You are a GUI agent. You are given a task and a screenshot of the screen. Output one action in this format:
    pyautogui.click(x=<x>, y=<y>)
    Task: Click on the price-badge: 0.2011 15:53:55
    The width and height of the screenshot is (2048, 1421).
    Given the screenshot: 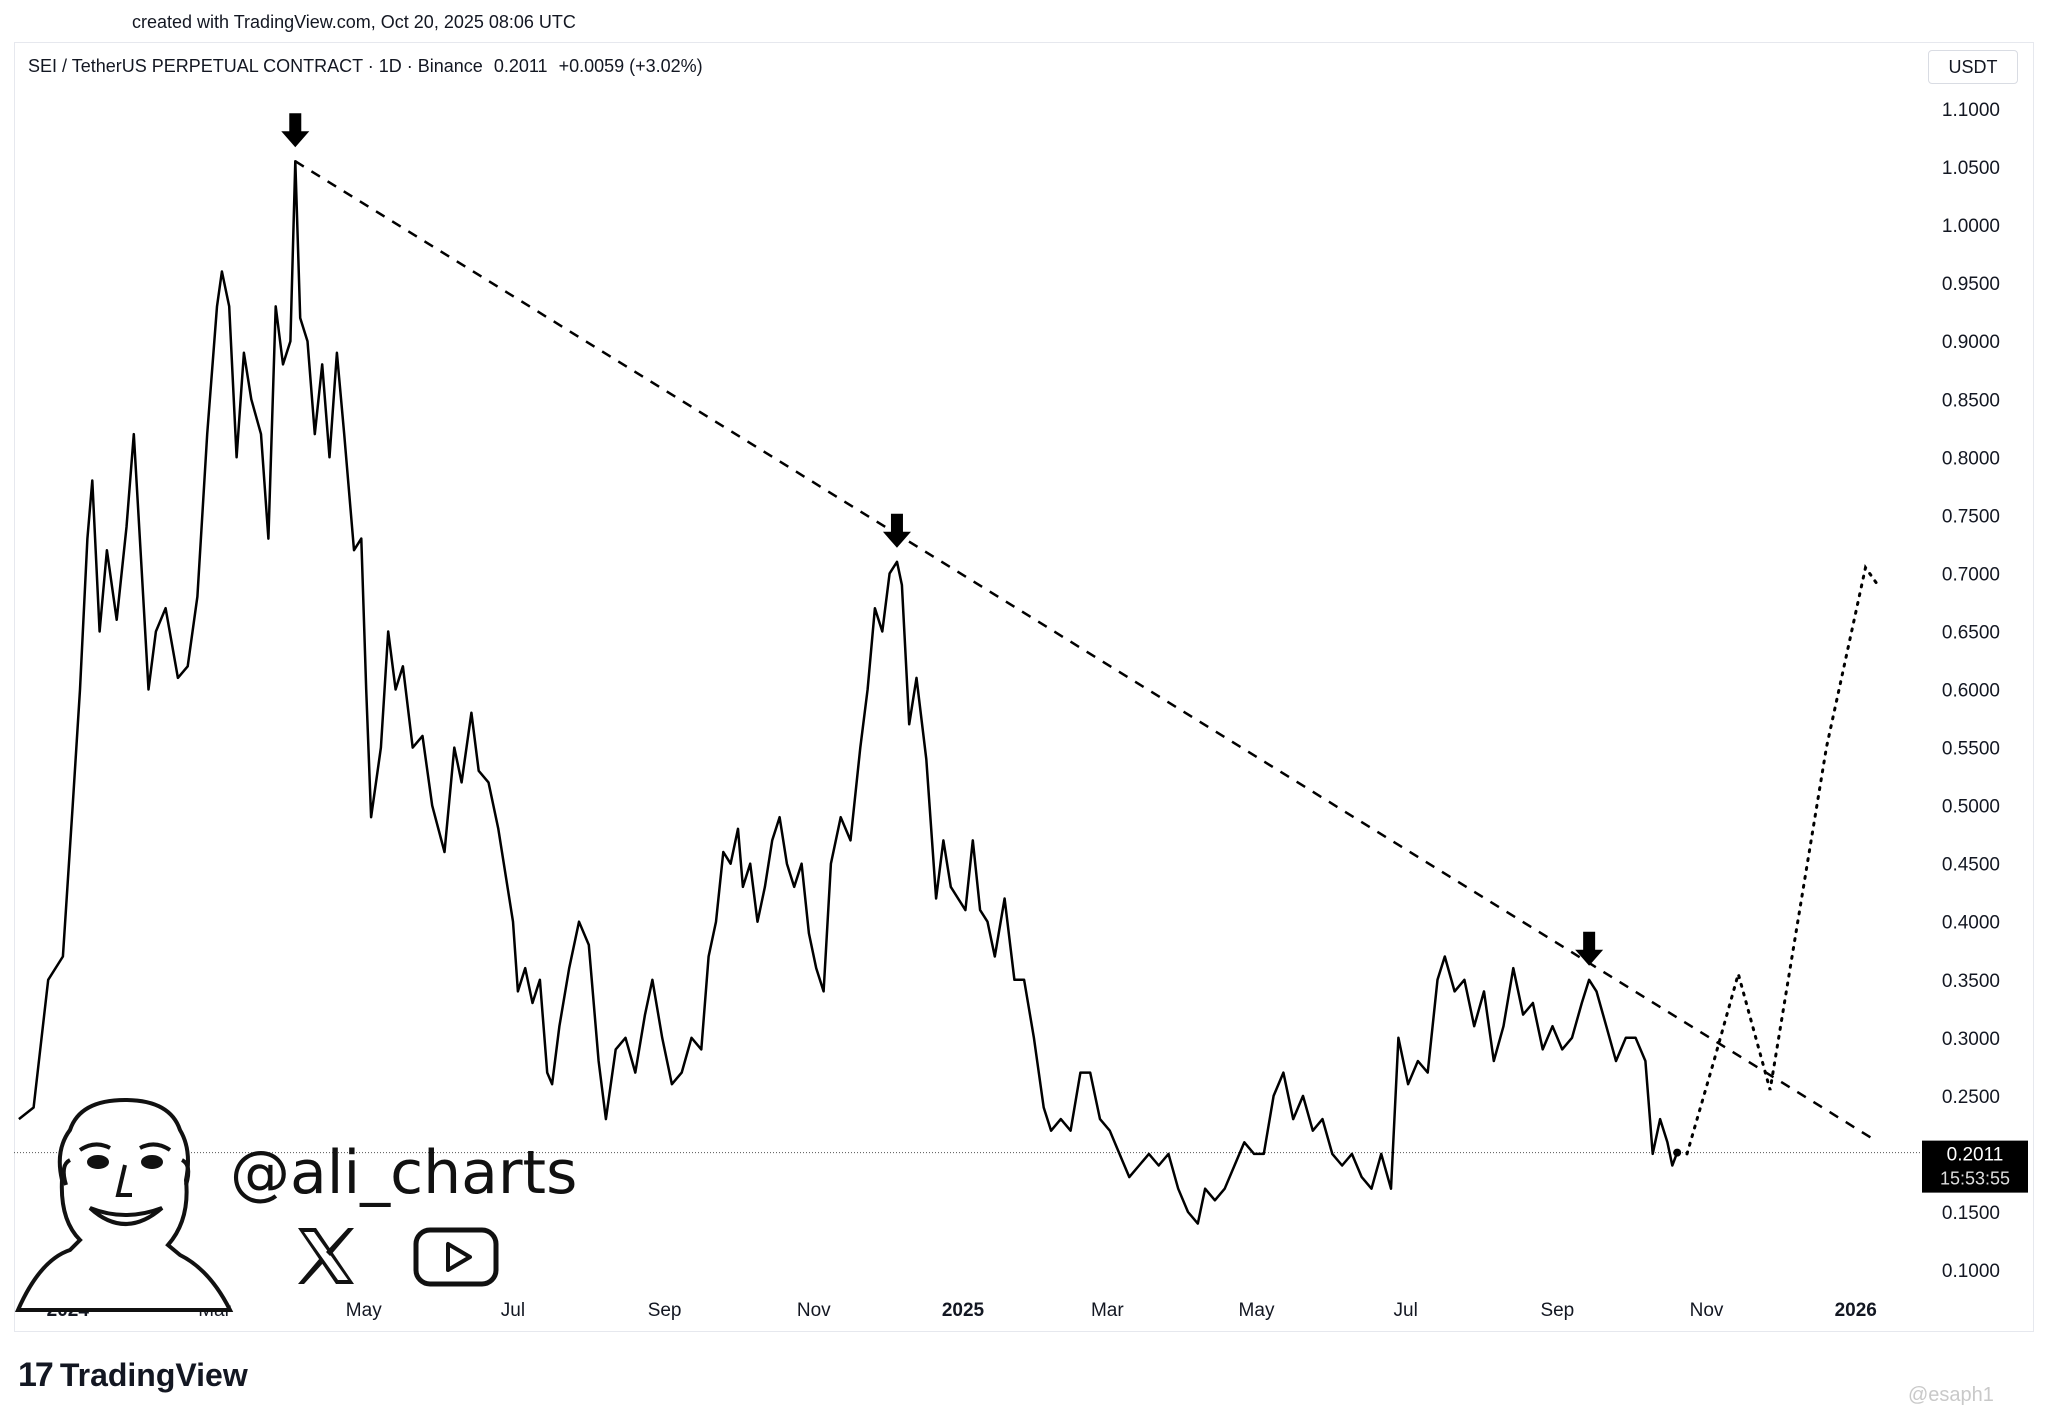 What is the action you would take?
    pyautogui.click(x=1975, y=1166)
    